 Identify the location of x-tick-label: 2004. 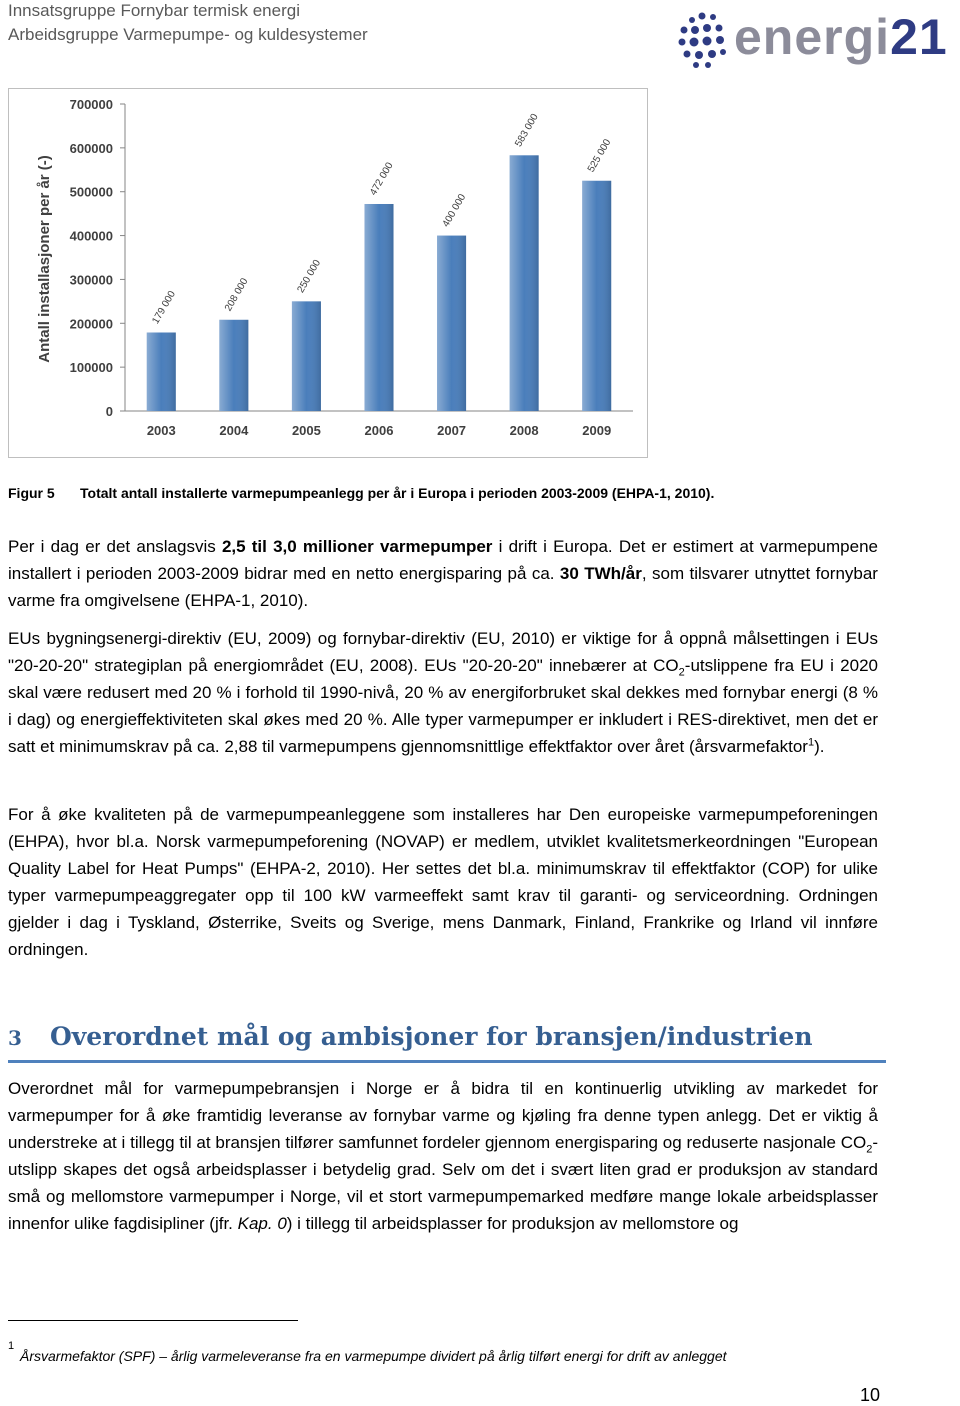
(234, 430).